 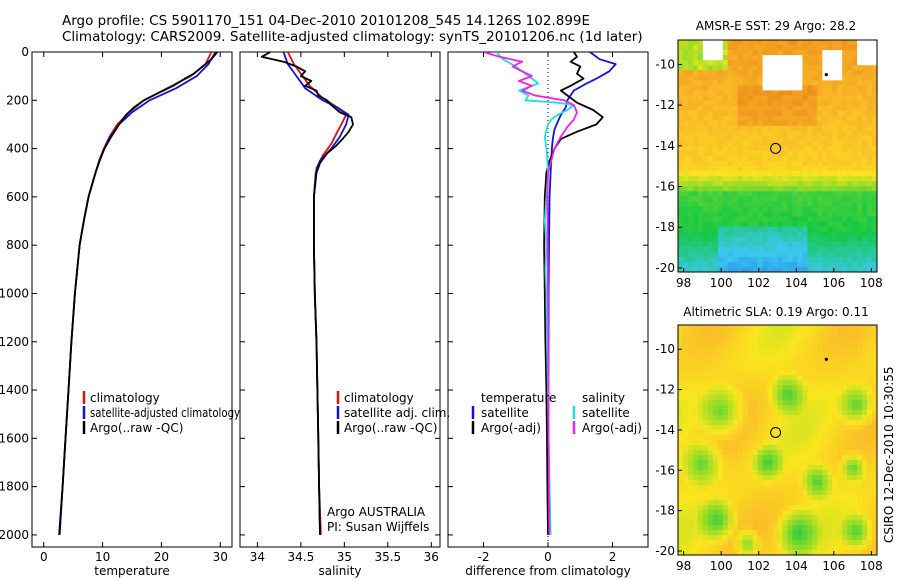 What do you see at coordinates (665, 470) in the screenshot?
I see `sla-map-ytick-label: -16` at bounding box center [665, 470].